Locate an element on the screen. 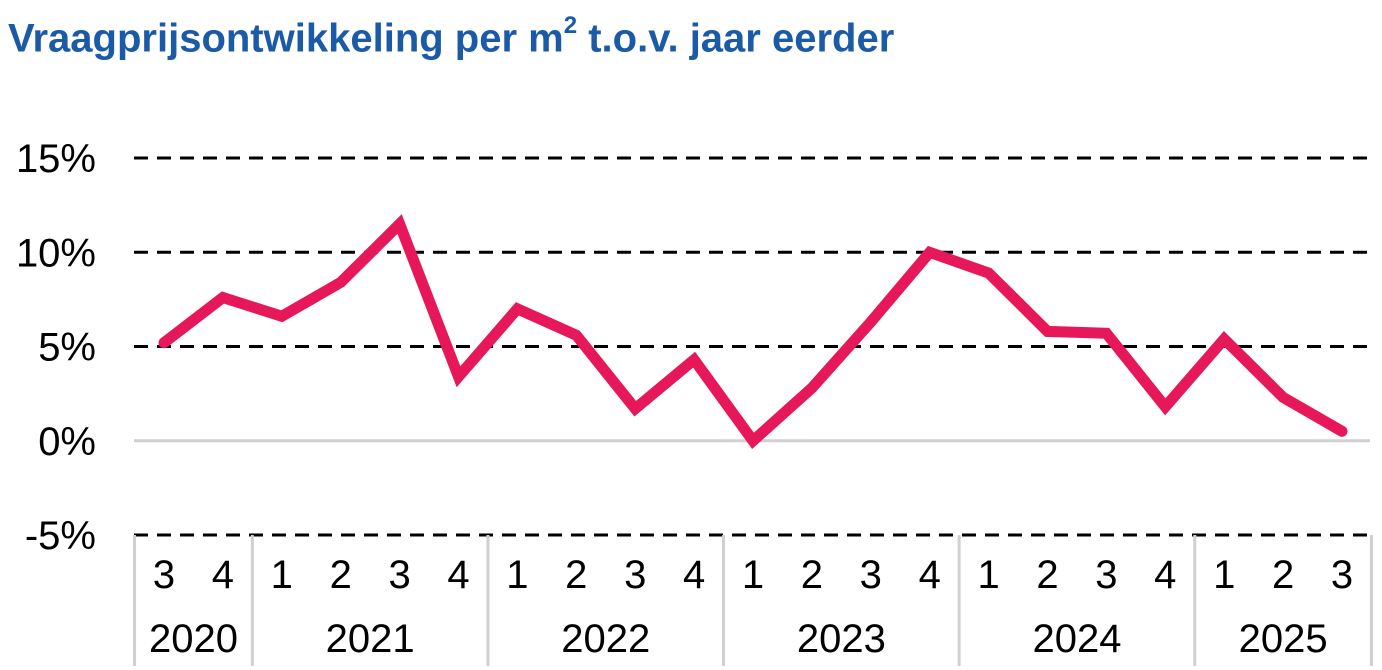 The height and width of the screenshot is (670, 1382). x-group-label: 2022 is located at coordinates (605, 639).